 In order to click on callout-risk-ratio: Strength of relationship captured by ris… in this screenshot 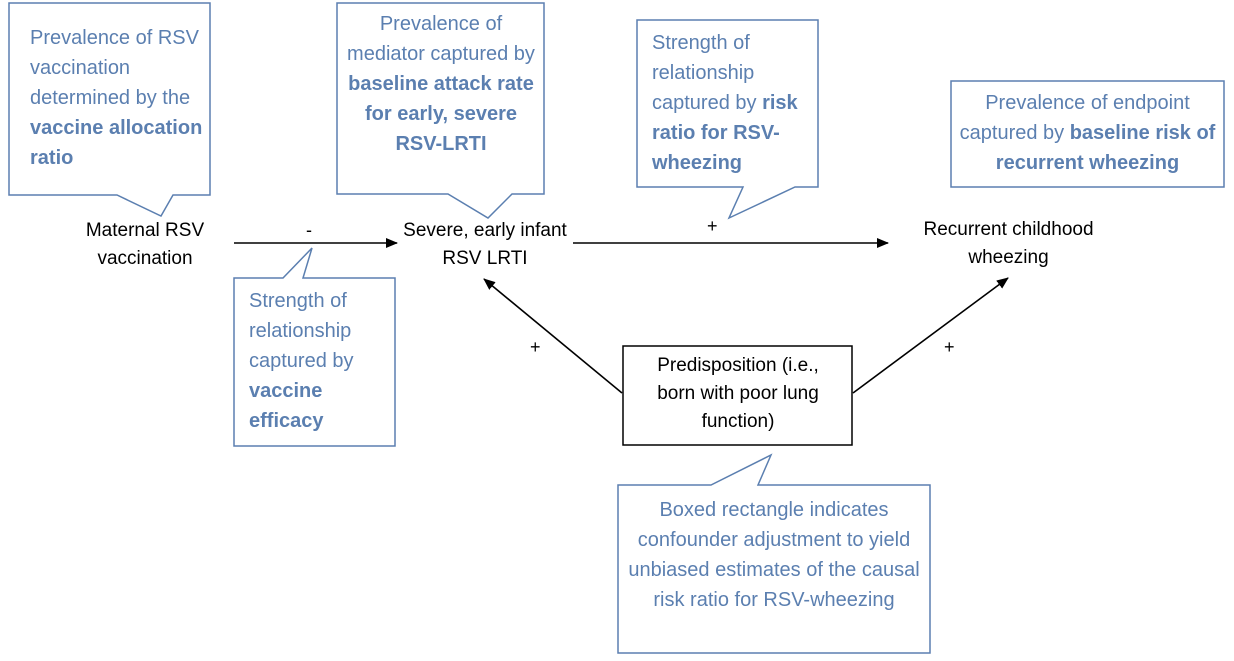, I will do `click(725, 103)`.